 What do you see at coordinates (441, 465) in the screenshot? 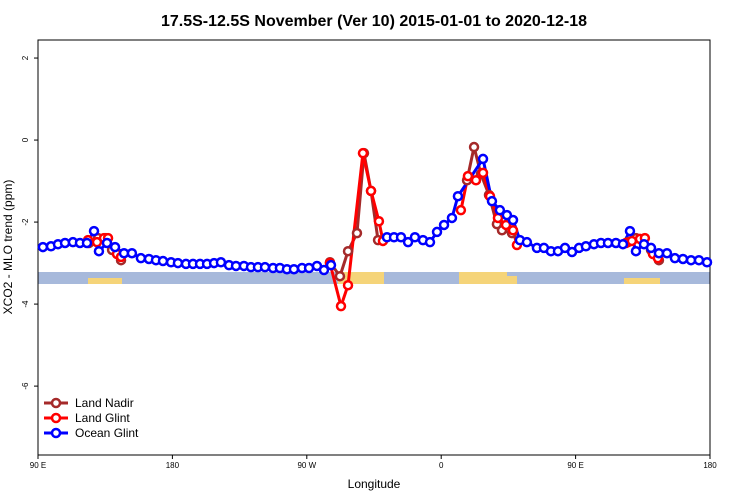
I see `x-tick-label: 0` at bounding box center [441, 465].